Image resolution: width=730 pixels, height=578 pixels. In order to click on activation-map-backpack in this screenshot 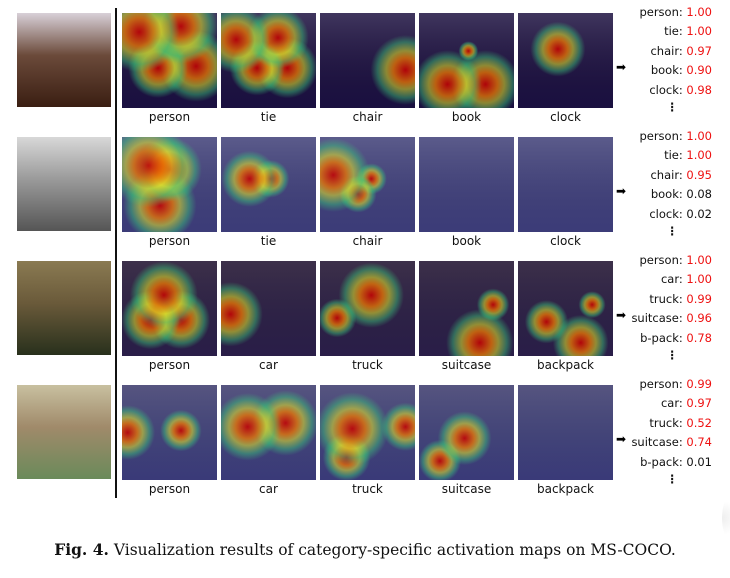, I will do `click(565, 308)`.